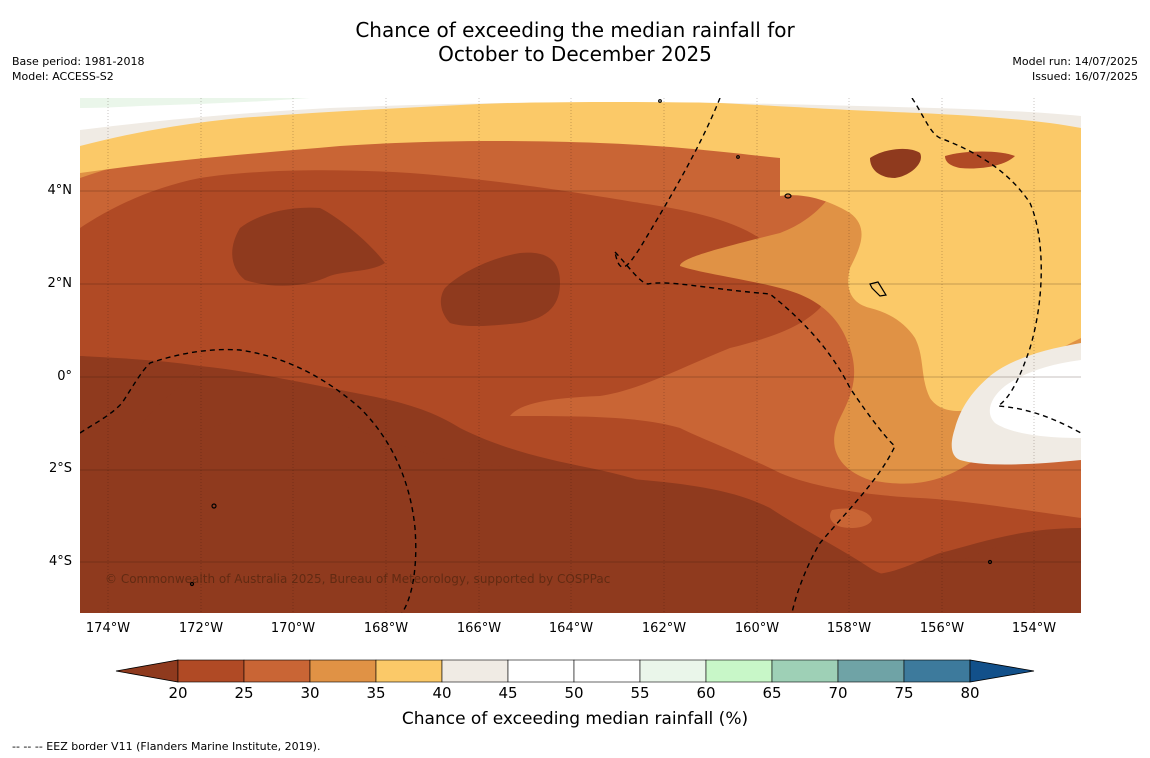  What do you see at coordinates (293, 628) in the screenshot?
I see `lon-label-170w: 170°W` at bounding box center [293, 628].